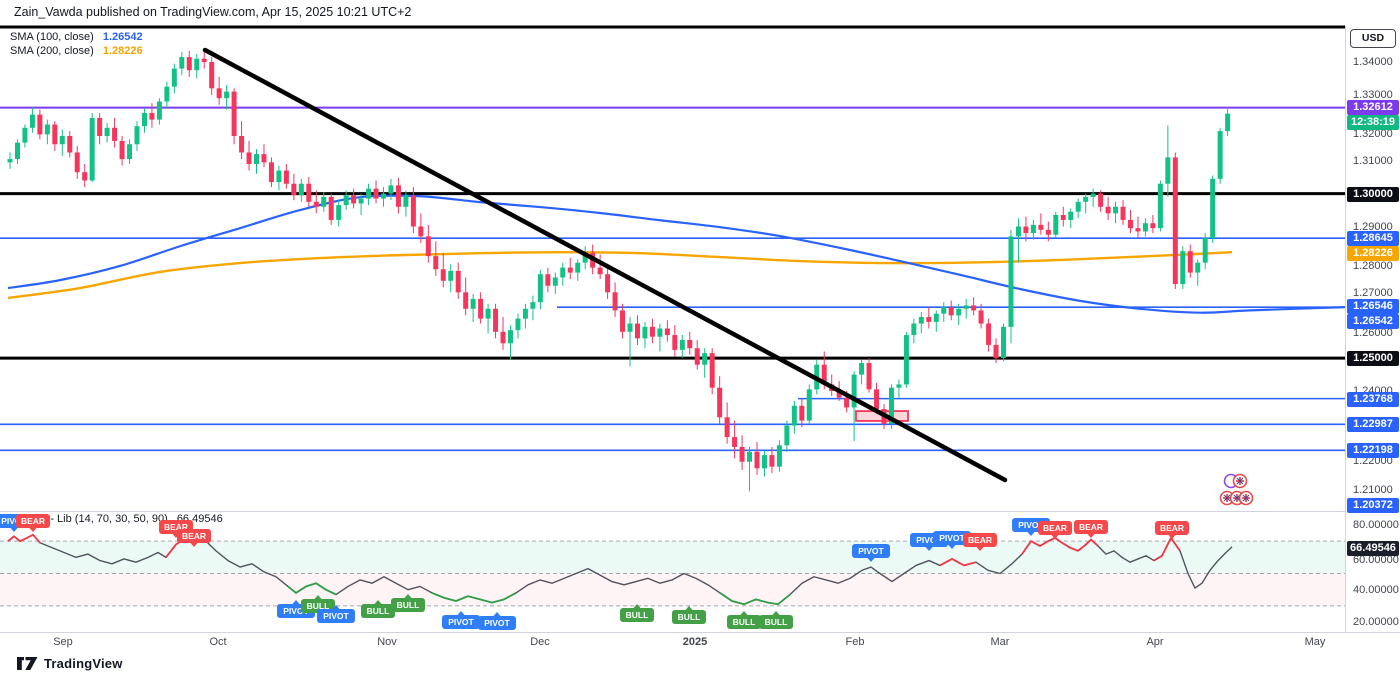 The image size is (1400, 679). What do you see at coordinates (1373, 133) in the screenshot?
I see `price-tick-label: 1.32000` at bounding box center [1373, 133].